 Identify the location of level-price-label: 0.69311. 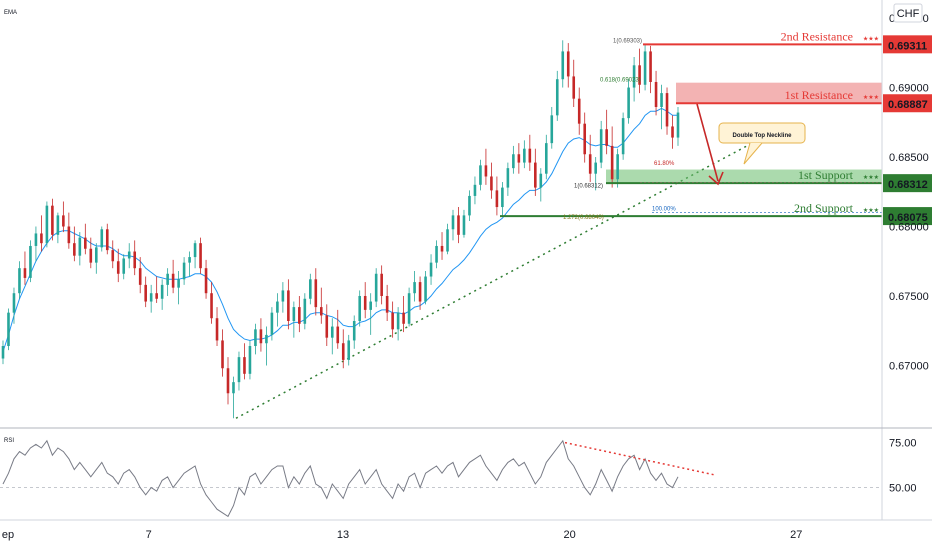
(907, 46).